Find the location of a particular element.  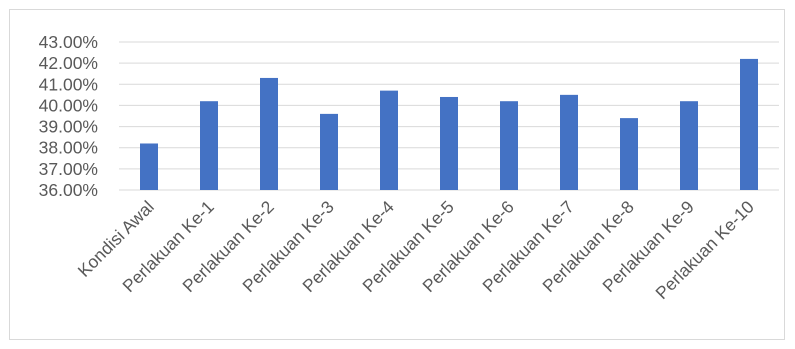

y-tick-label: 39.00% is located at coordinates (68, 127).